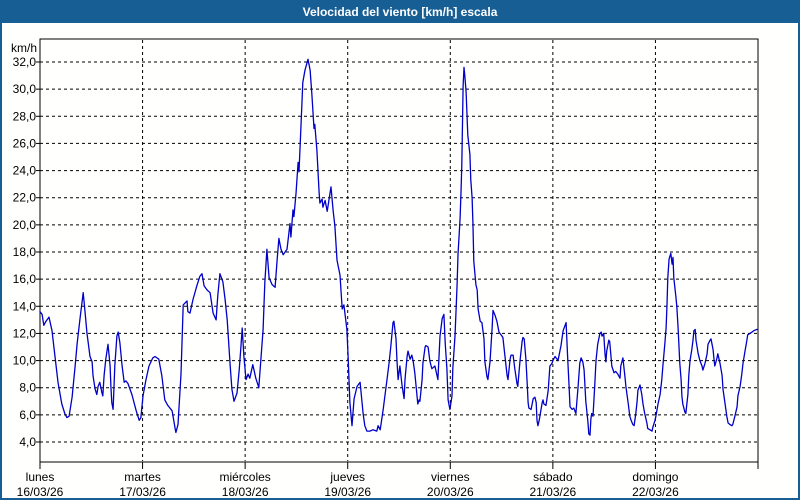 The width and height of the screenshot is (800, 500). What do you see at coordinates (24, 48) in the screenshot?
I see `y-axis-unit-label: km/h` at bounding box center [24, 48].